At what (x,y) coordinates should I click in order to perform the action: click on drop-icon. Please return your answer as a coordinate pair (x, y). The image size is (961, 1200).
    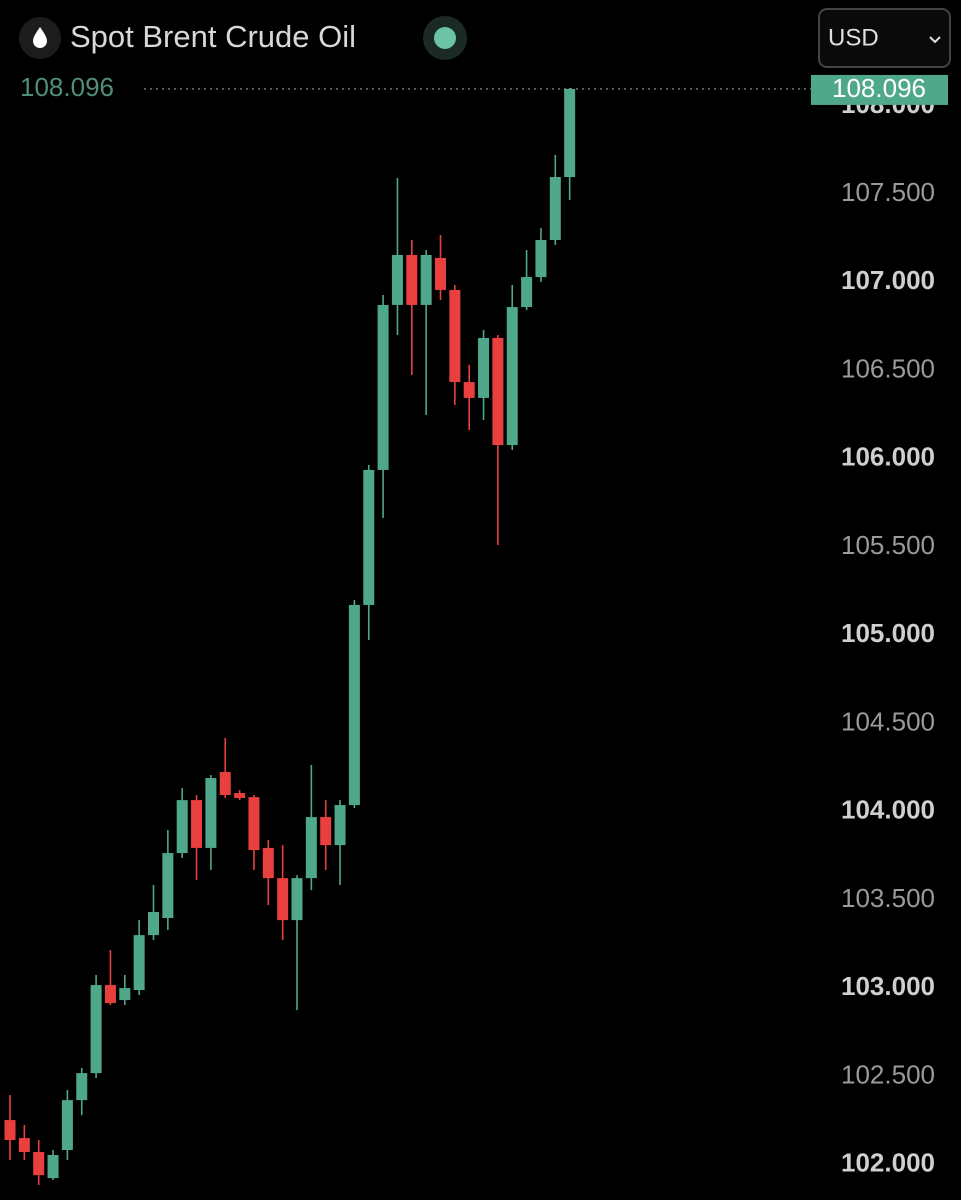
    Looking at the image, I should click on (40, 37).